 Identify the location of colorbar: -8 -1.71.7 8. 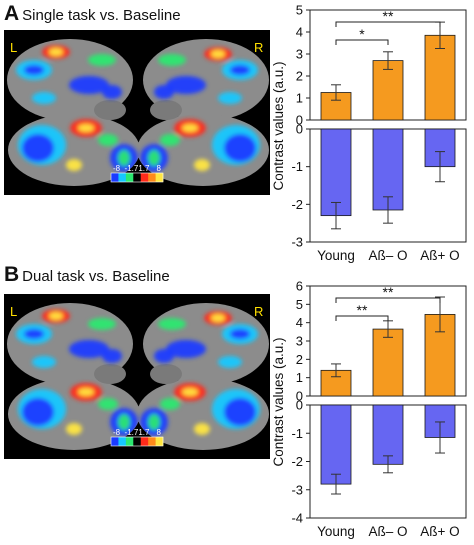
(137, 437).